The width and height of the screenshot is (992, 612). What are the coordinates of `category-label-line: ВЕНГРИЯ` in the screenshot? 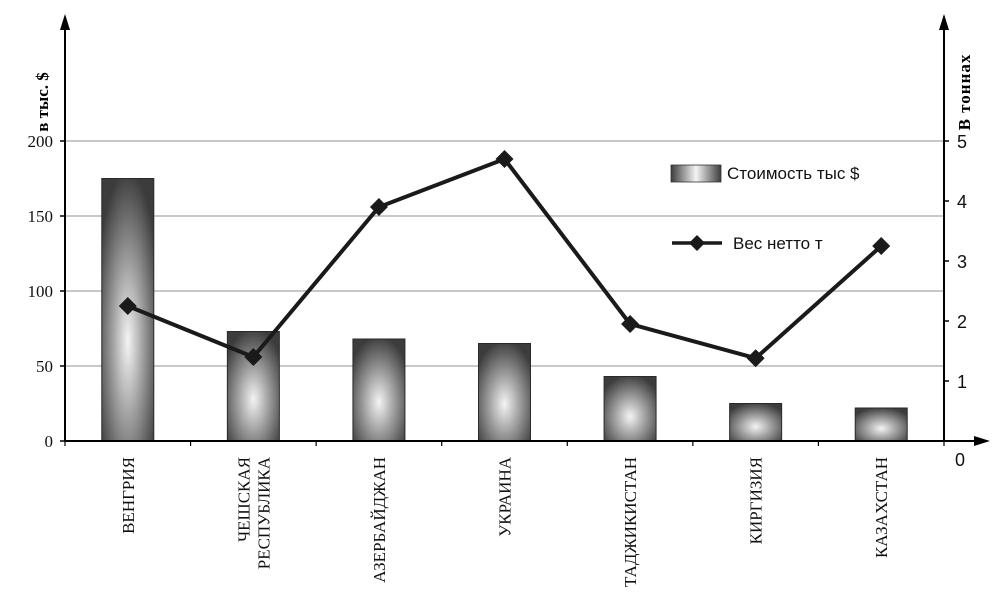 It's located at (128, 495).